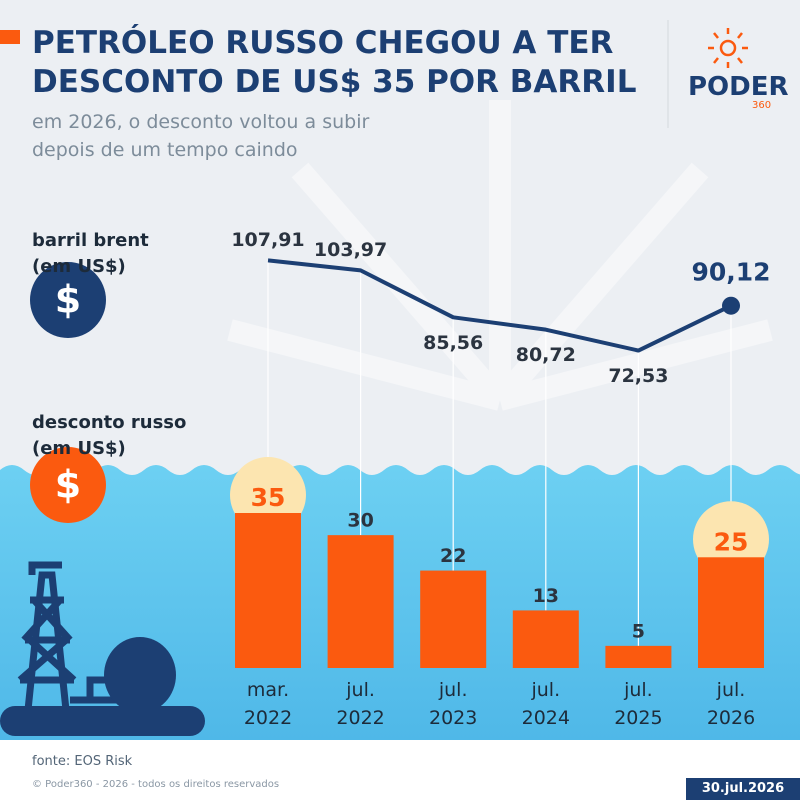  I want to click on footer-bg, so click(400, 770).